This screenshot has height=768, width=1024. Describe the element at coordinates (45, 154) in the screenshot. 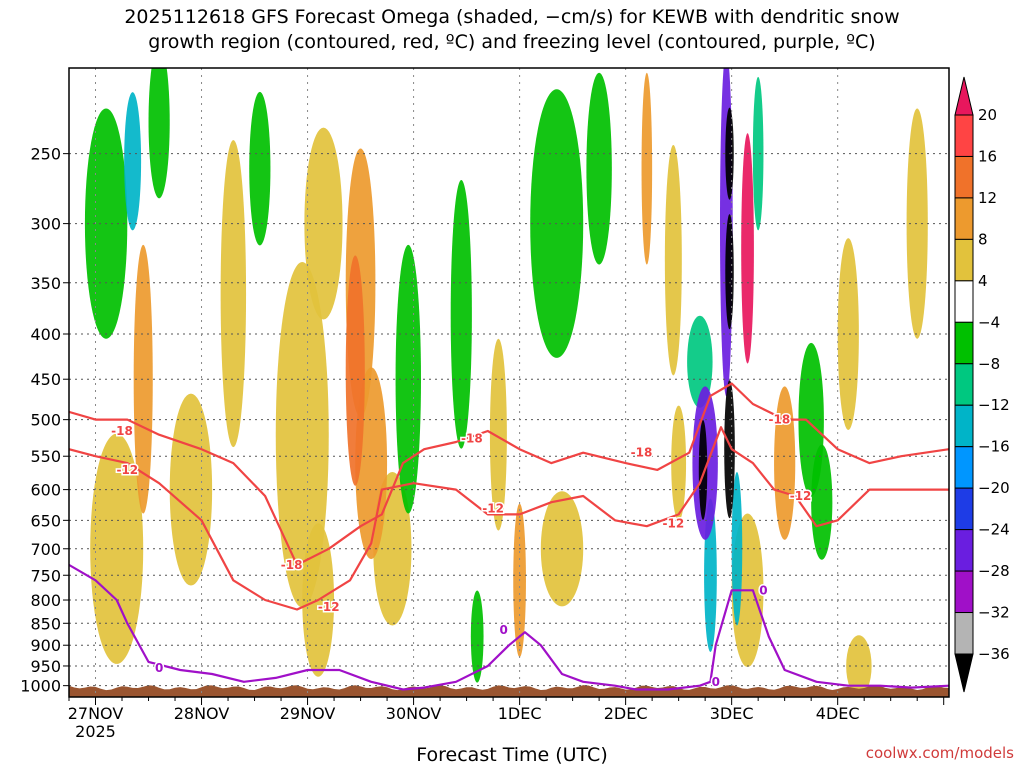

I see `y-tick-label: 250` at that location.